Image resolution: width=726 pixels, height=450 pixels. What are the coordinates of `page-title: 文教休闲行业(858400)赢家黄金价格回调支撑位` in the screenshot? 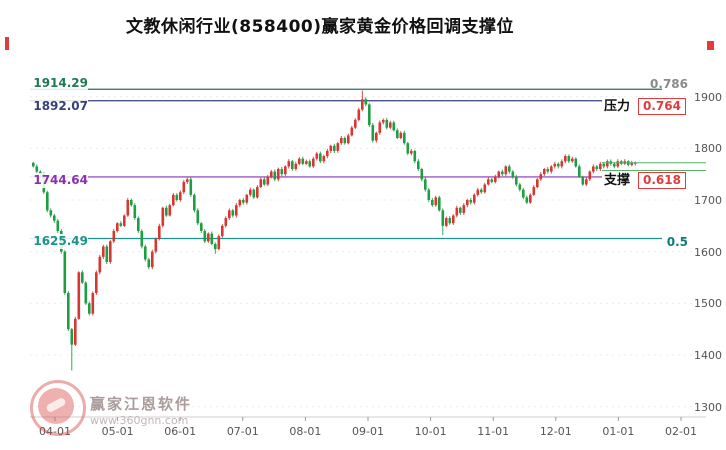 It's located at (319, 27).